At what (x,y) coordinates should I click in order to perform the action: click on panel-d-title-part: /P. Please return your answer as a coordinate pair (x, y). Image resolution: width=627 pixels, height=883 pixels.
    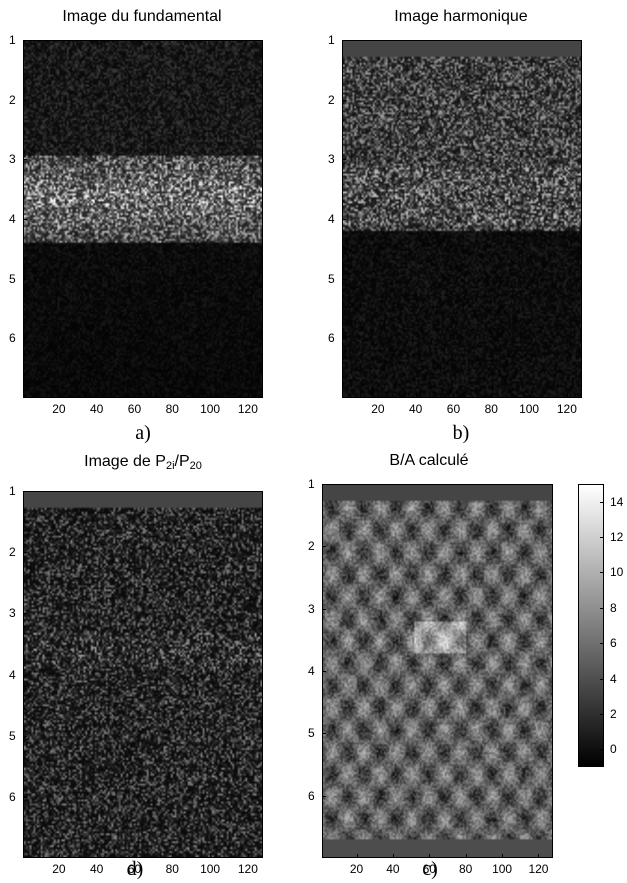
    Looking at the image, I should click on (182, 461).